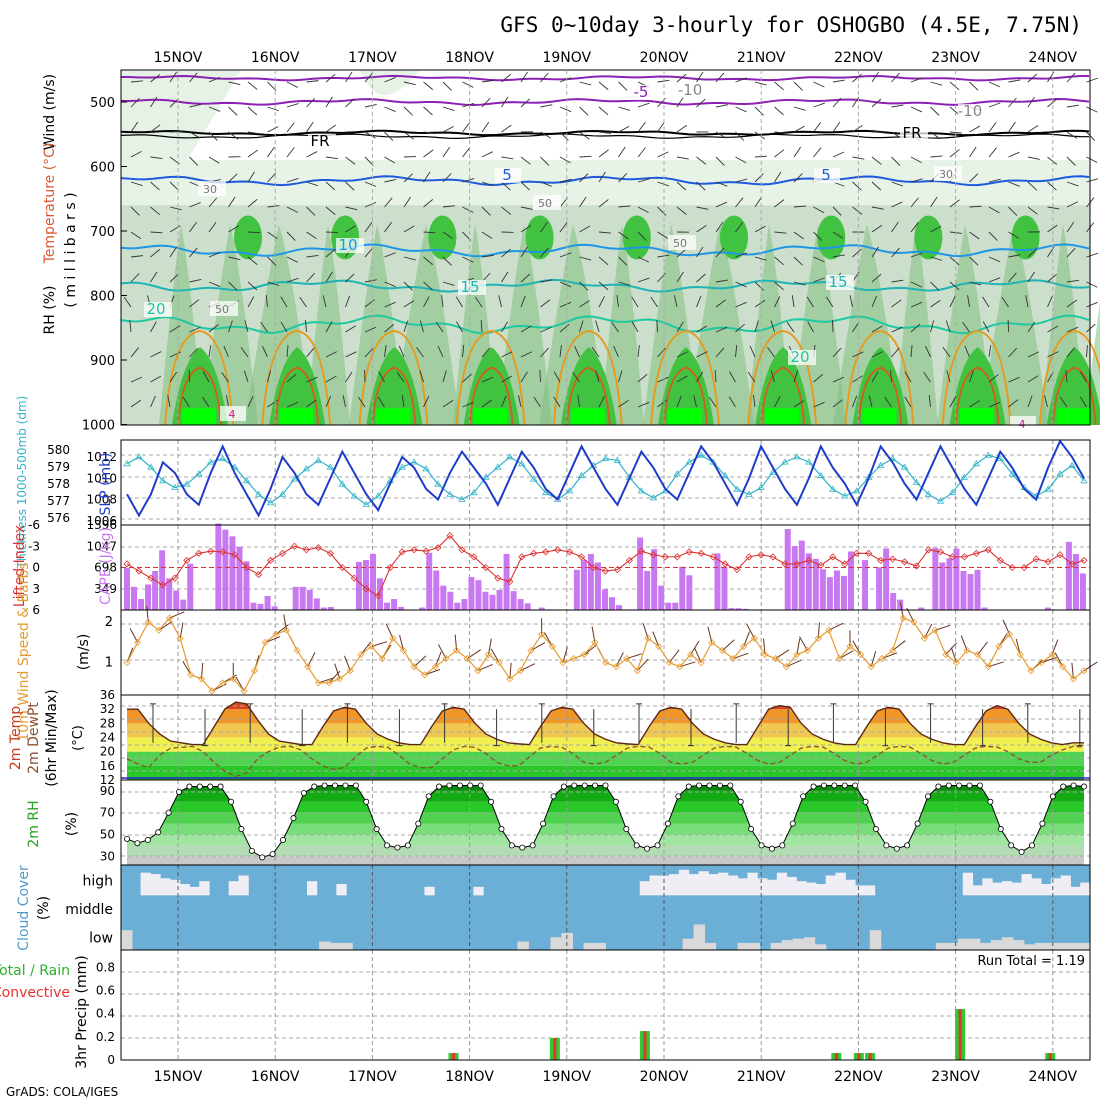 The height and width of the screenshot is (1100, 1100). Describe the element at coordinates (181, 140) in the screenshot. I see `rh-light-area` at that location.